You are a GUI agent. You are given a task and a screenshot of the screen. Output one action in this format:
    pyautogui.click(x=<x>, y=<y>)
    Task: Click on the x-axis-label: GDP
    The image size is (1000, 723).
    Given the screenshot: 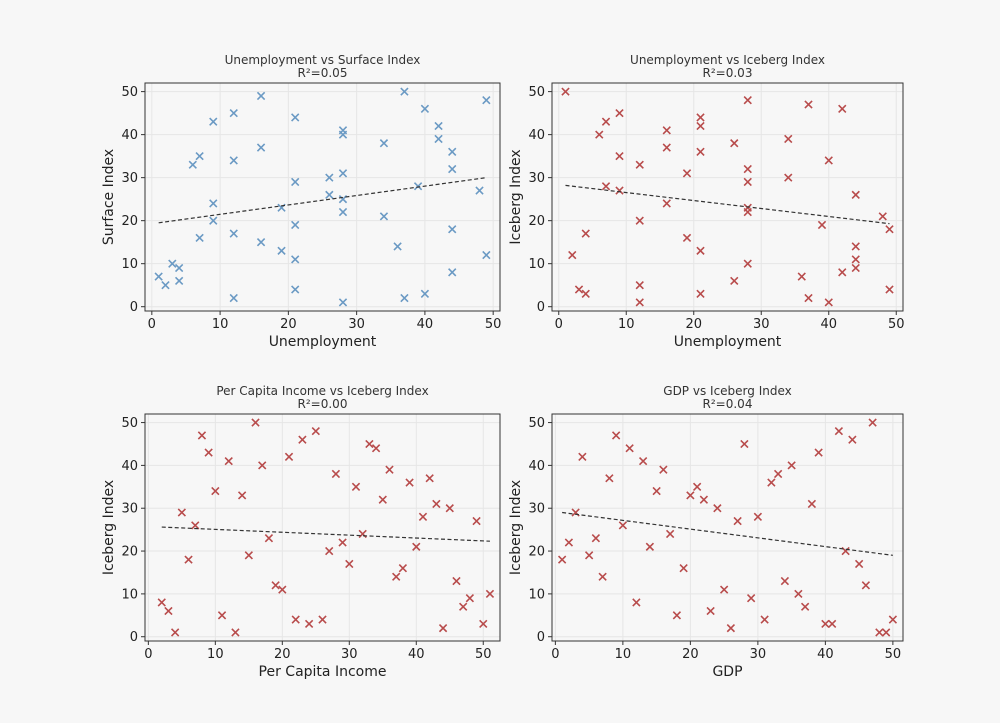 What is the action you would take?
    pyautogui.click(x=727, y=672)
    